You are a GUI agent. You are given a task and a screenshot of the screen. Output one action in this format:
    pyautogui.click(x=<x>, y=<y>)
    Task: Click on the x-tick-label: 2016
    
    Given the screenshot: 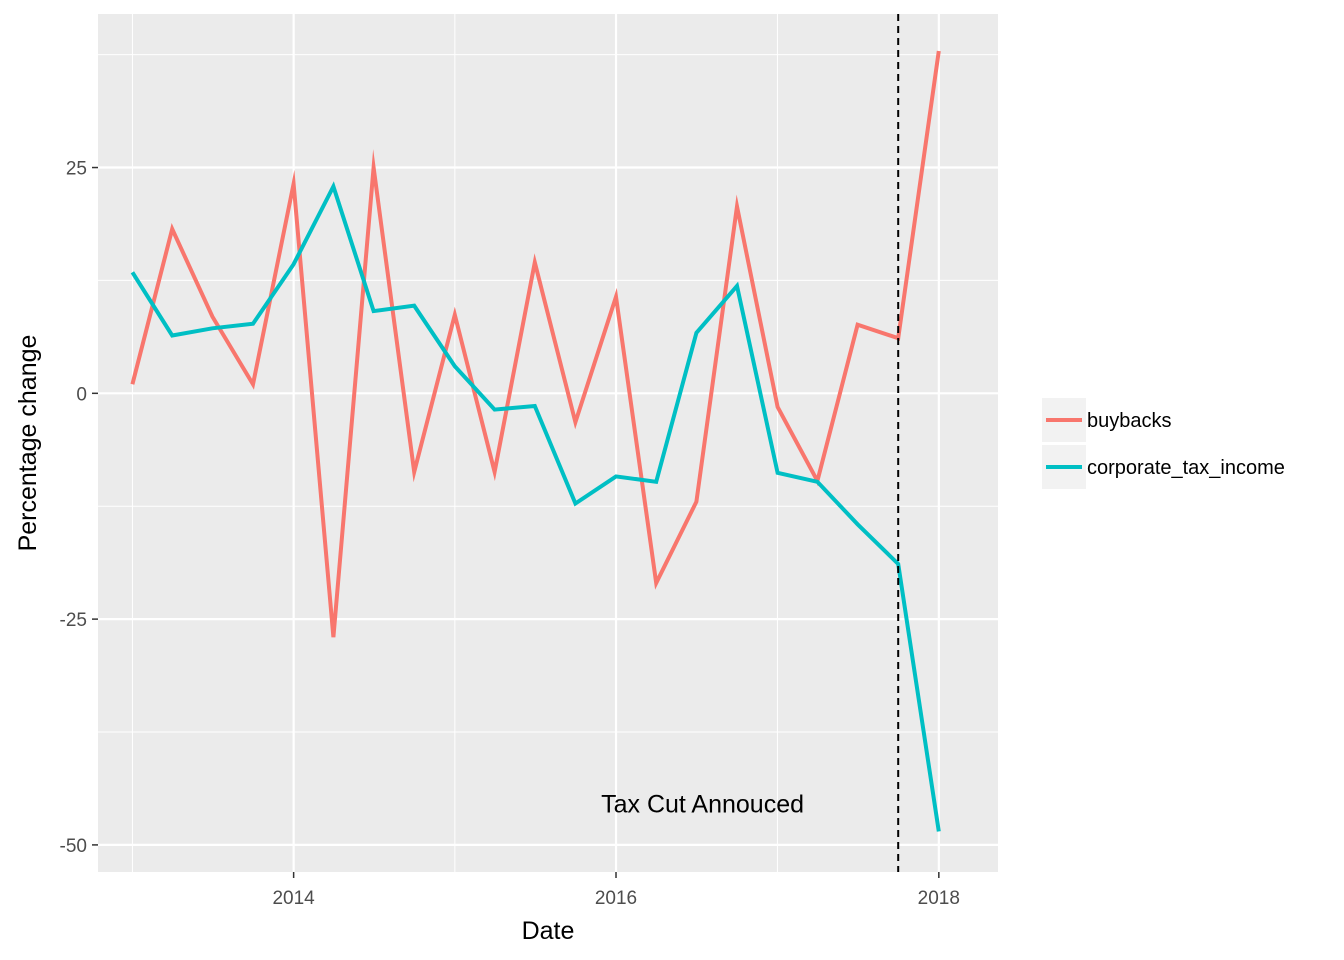 What is the action you would take?
    pyautogui.click(x=616, y=898)
    